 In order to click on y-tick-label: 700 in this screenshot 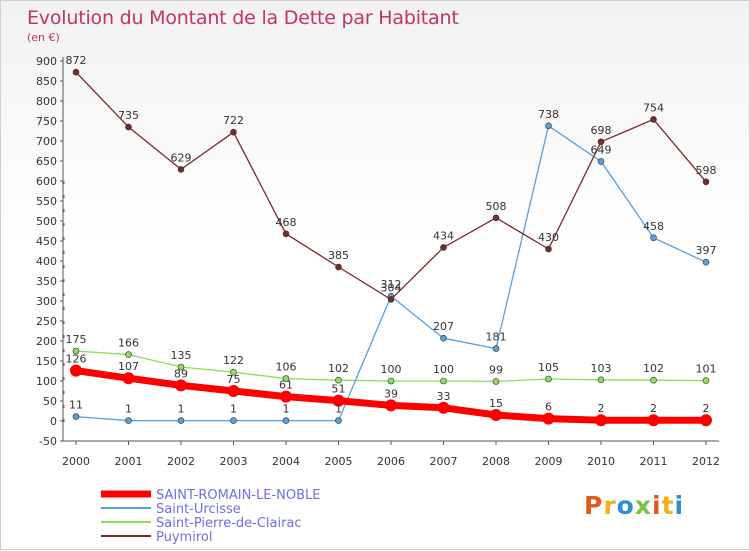, I will do `click(46, 141)`.